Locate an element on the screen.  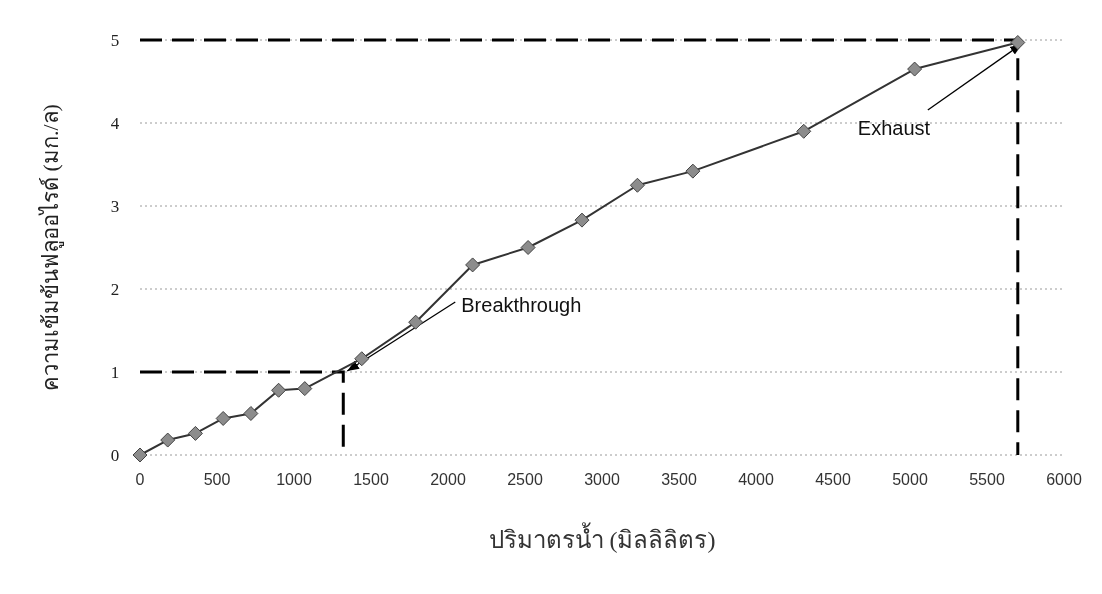
x-tick-label: 500 is located at coordinates (217, 479).